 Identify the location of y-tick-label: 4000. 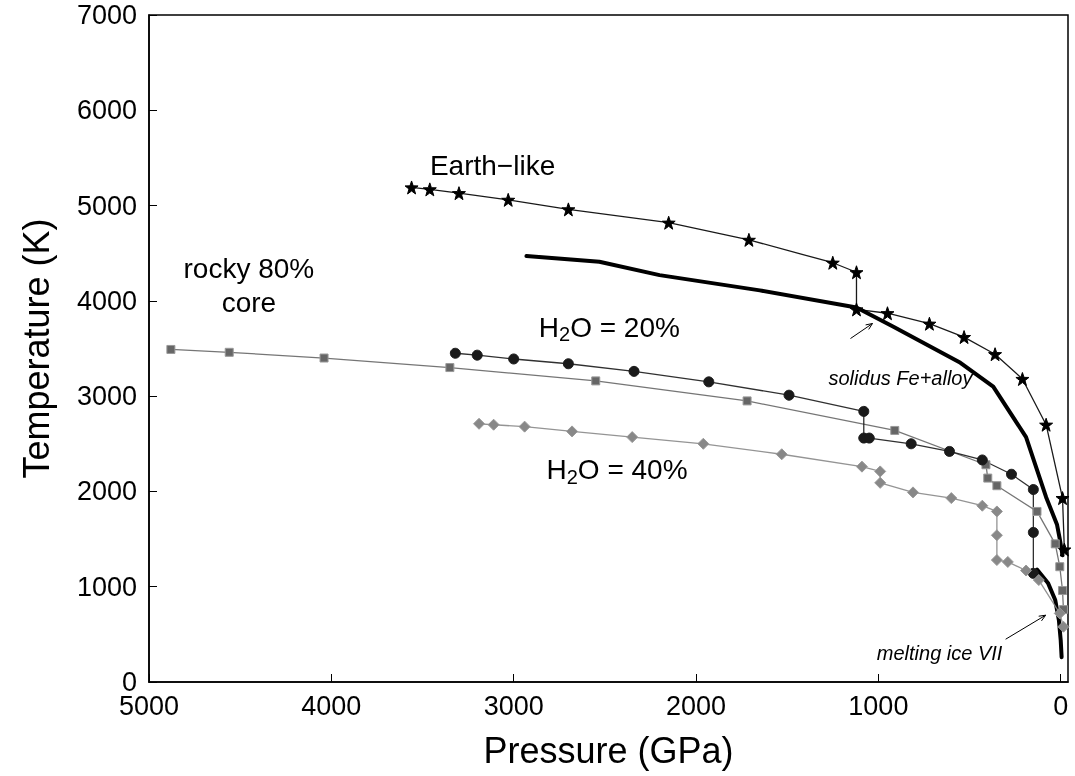
(106, 300).